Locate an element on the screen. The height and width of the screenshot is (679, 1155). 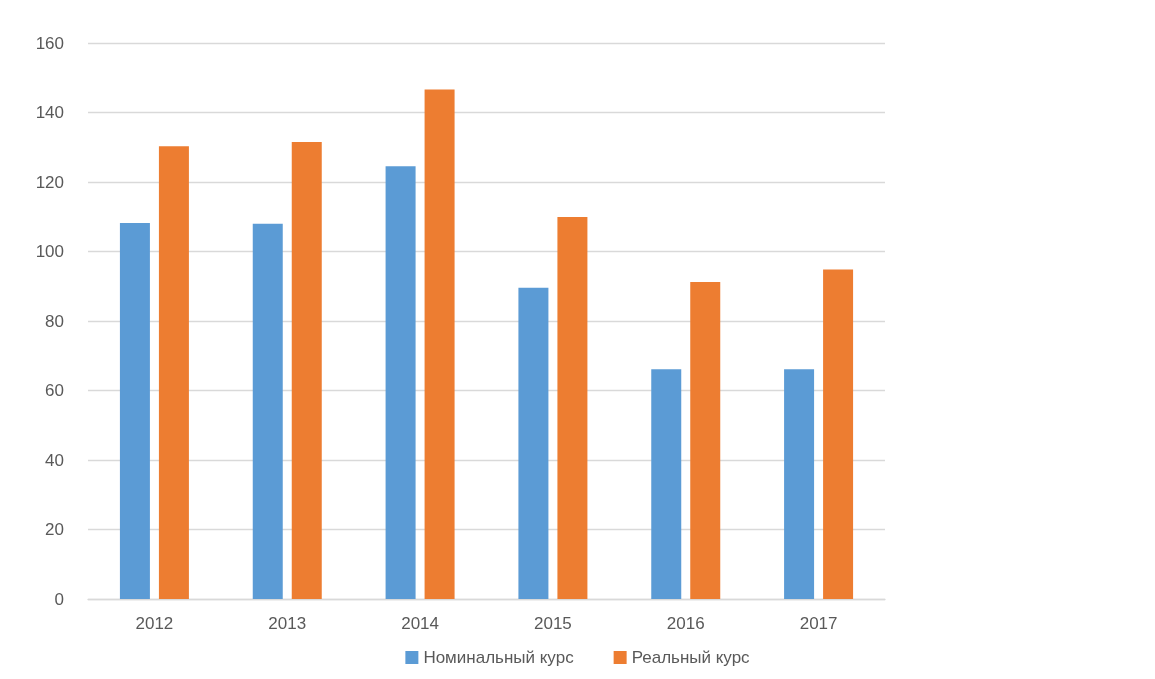
x-tick-label: 2014 is located at coordinates (420, 623).